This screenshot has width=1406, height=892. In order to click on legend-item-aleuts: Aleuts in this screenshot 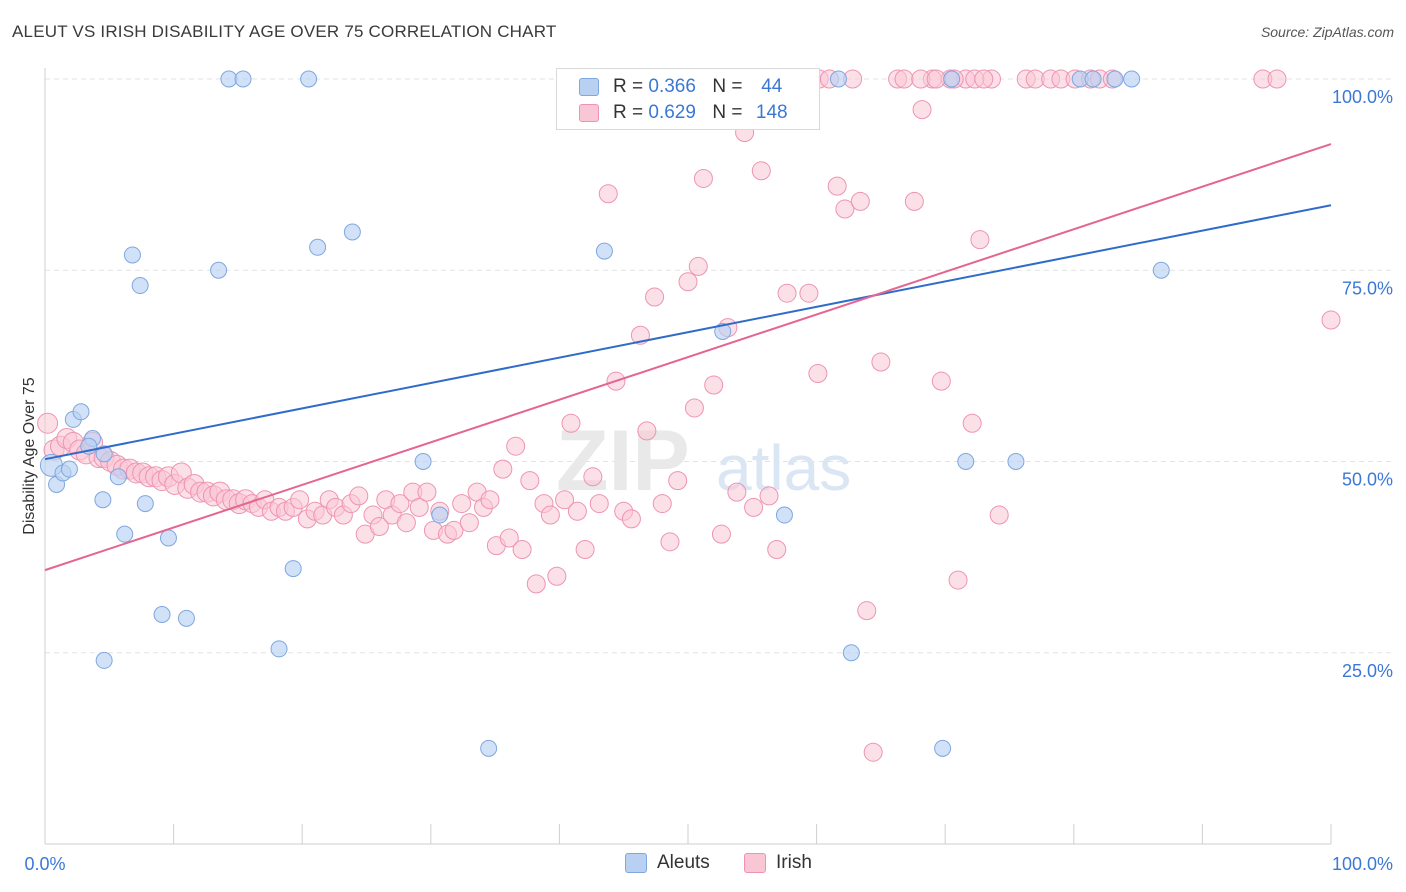, I will do `click(667, 863)`.